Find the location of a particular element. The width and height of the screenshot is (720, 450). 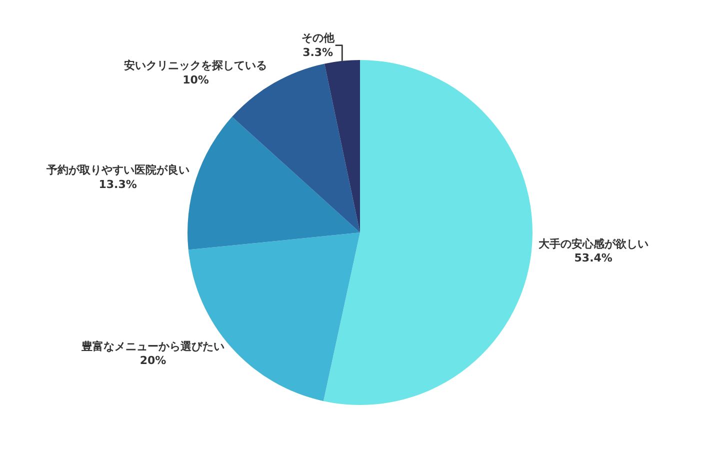

data-label: 13.3% is located at coordinates (117, 184).